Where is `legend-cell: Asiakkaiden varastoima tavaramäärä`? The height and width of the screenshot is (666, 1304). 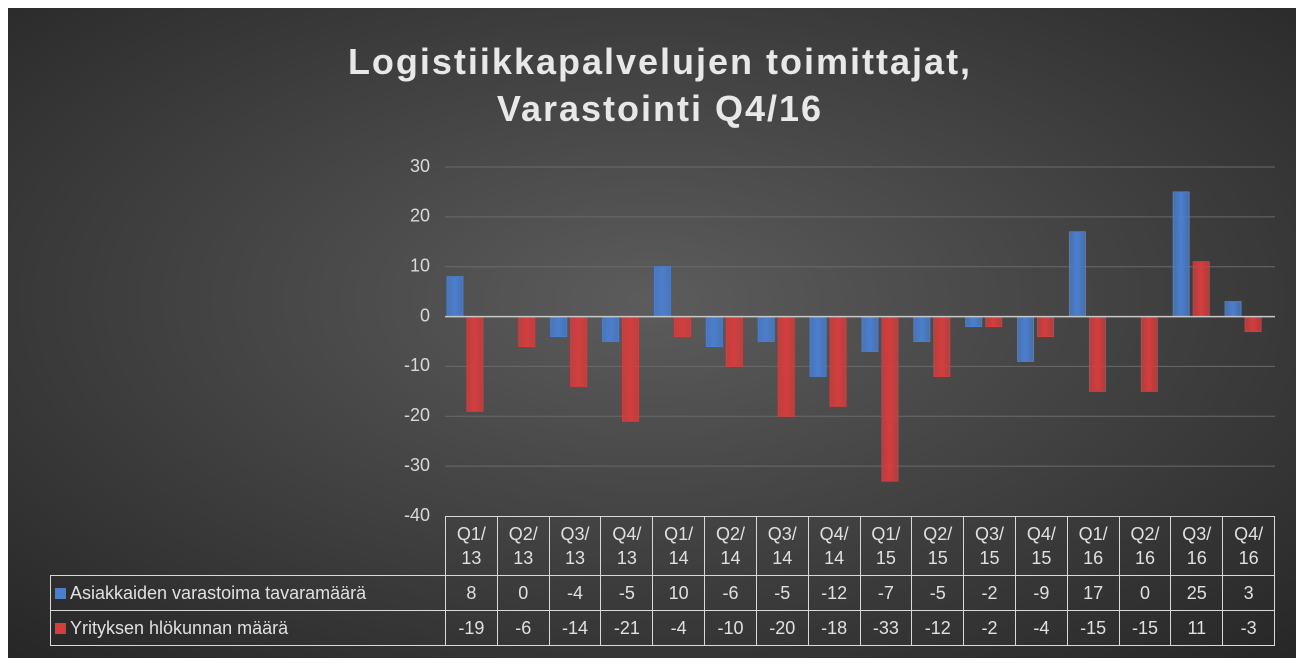
legend-cell: Asiakkaiden varastoima tavaramäärä is located at coordinates (248, 593).